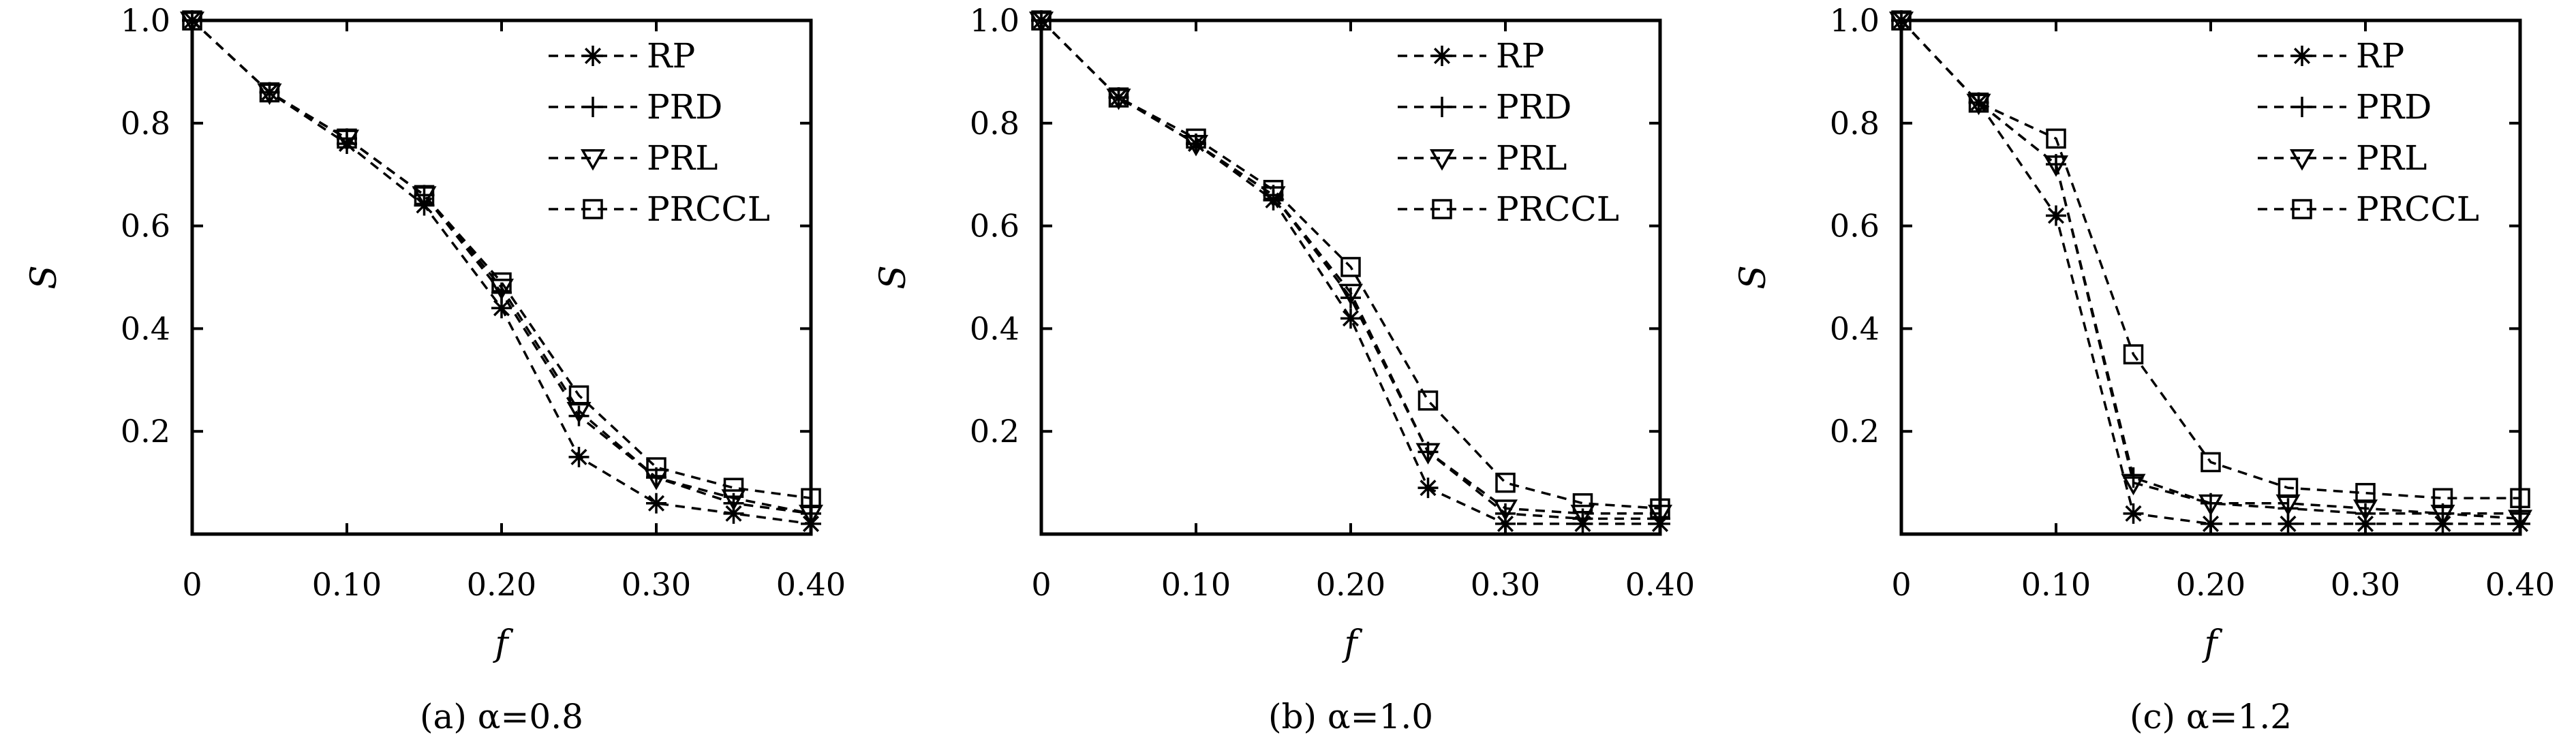  Describe the element at coordinates (1442, 107) in the screenshot. I see `legend-marker-prd` at that location.